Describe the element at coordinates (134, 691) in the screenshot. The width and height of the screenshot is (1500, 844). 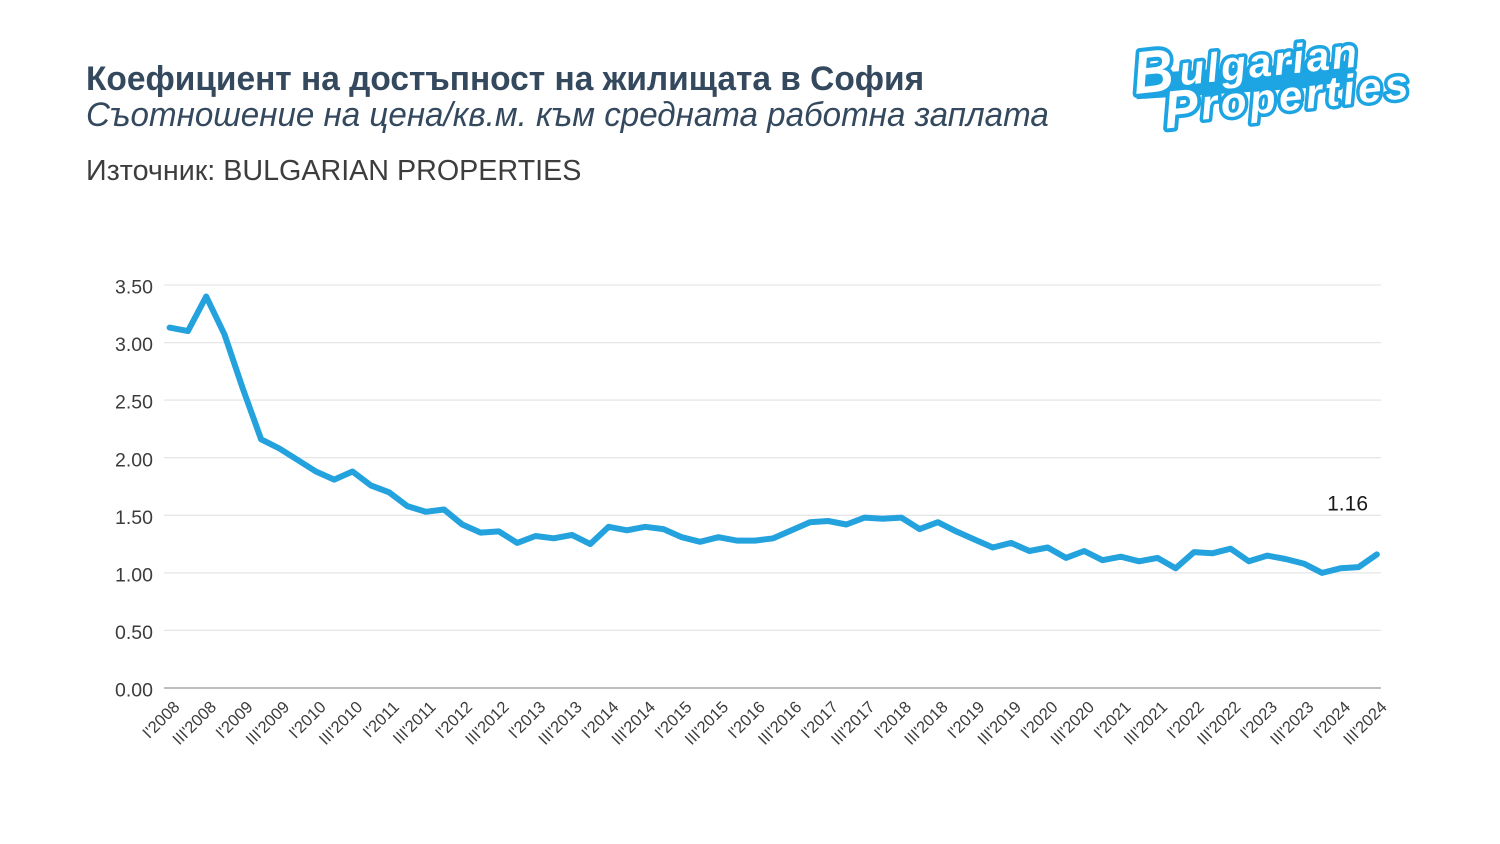
I see `svg-text: 0.00` at that location.